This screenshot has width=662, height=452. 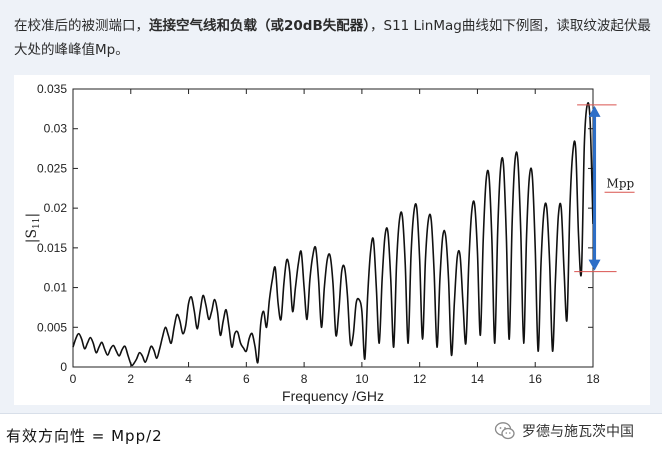 What do you see at coordinates (331, 413) in the screenshot?
I see `panel-divider` at bounding box center [331, 413].